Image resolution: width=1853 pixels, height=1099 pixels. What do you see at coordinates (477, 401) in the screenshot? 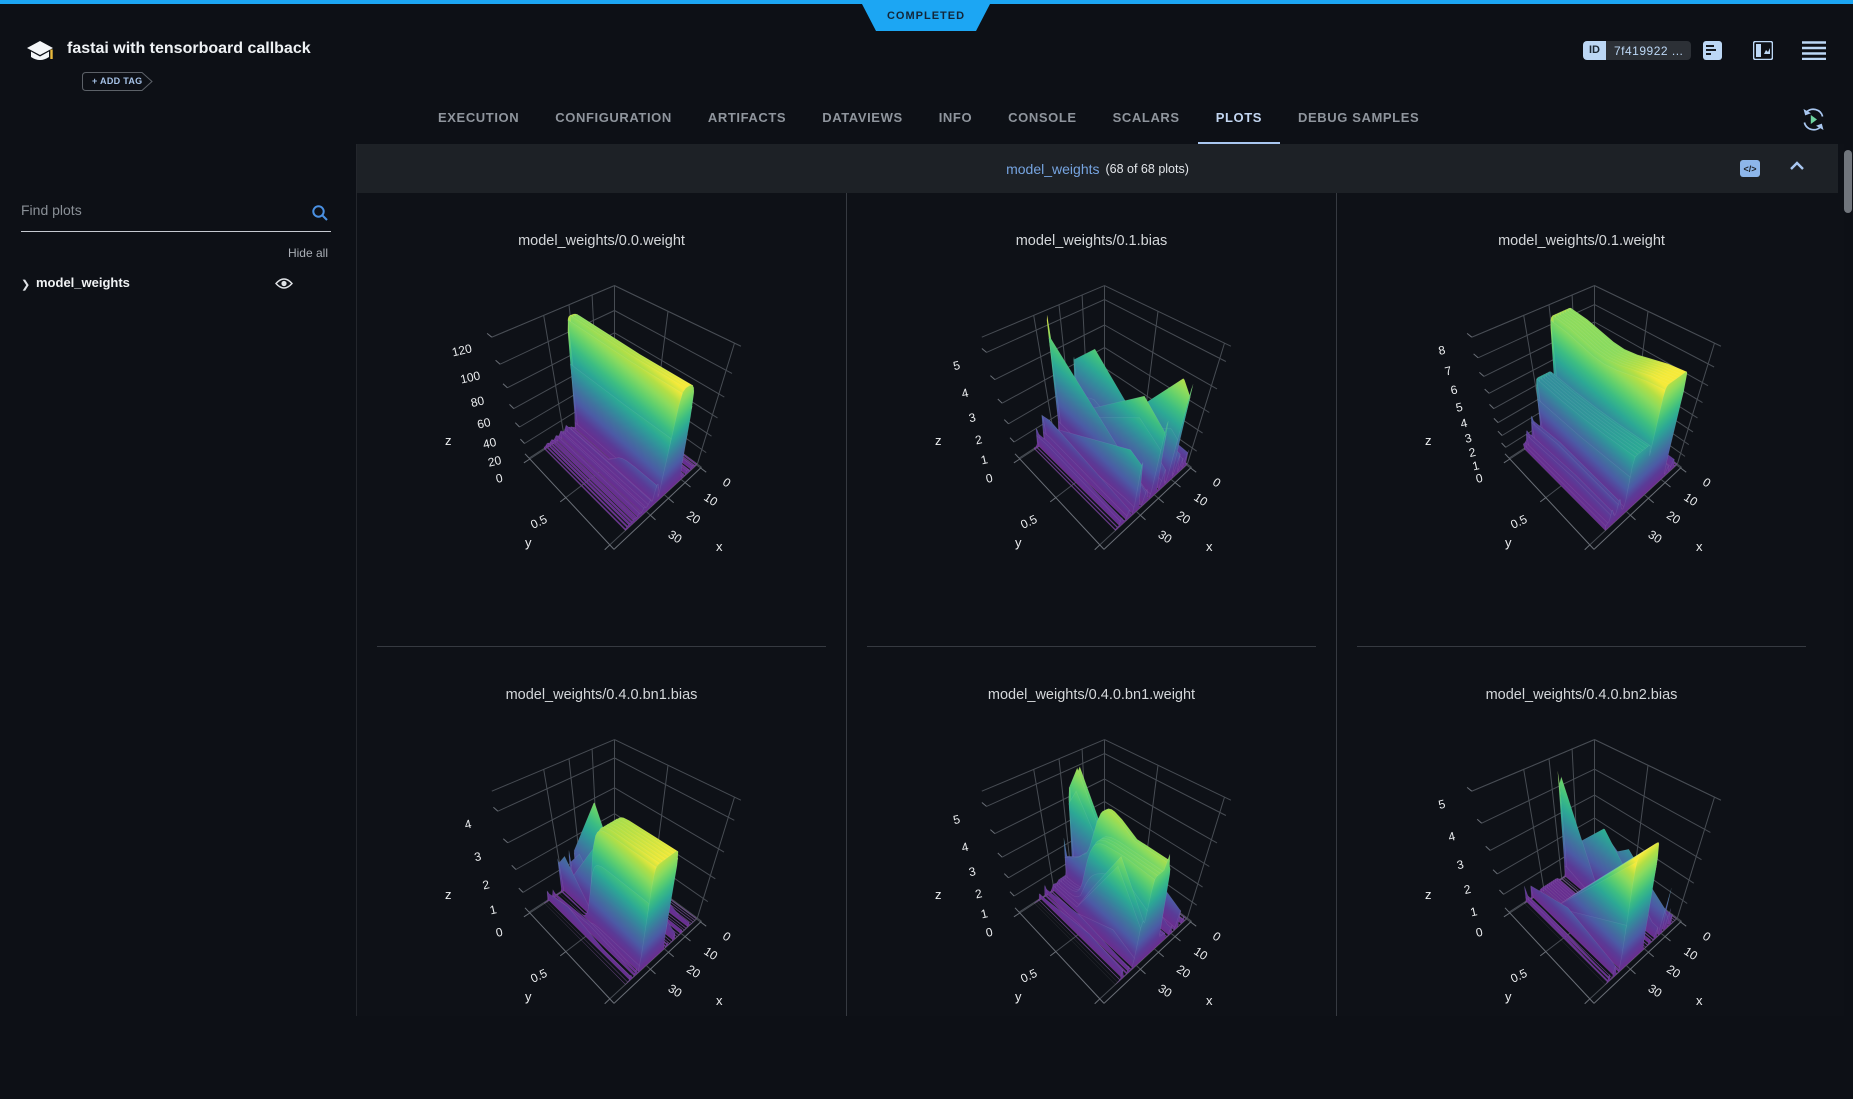
I see `svg-text: 80` at bounding box center [477, 401].